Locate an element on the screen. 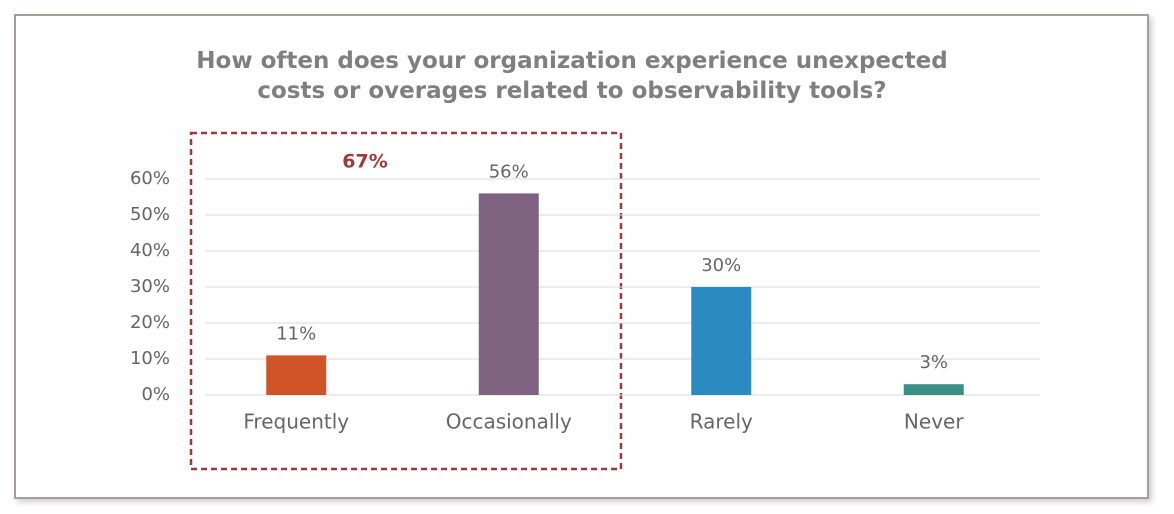 The width and height of the screenshot is (1174, 514). x-tick-label: Rarely is located at coordinates (721, 422).